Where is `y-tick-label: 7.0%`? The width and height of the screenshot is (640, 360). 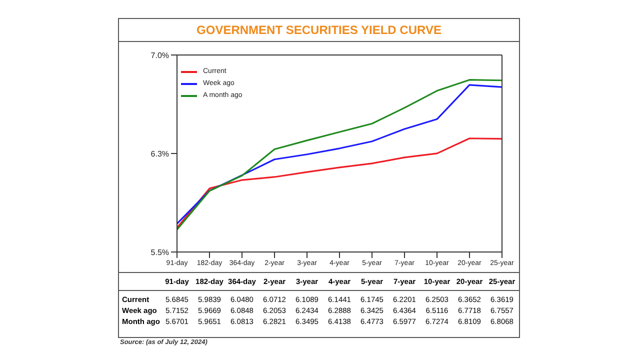
y-tick-label: 7.0% is located at coordinates (159, 55).